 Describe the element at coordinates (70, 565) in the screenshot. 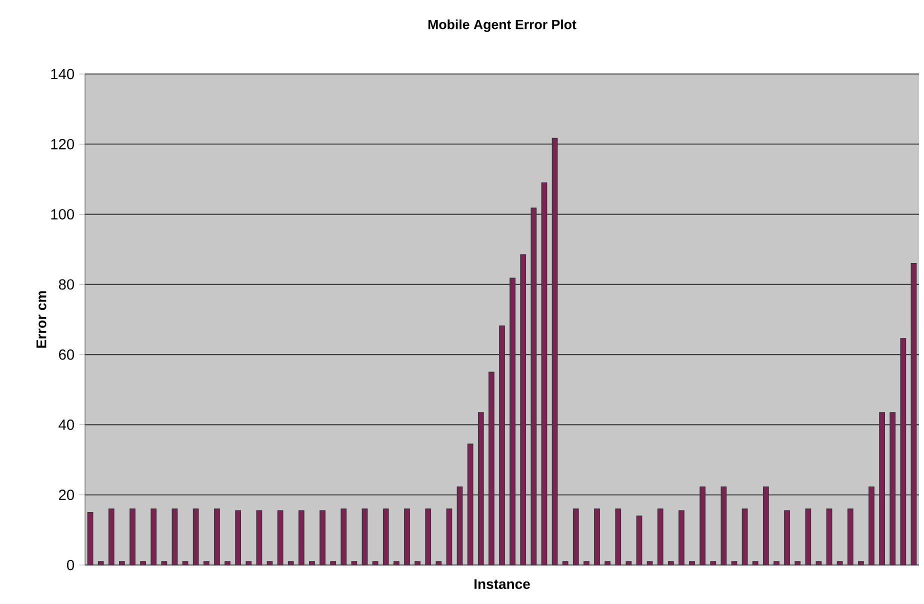

I see `y-tick-label: 0` at that location.